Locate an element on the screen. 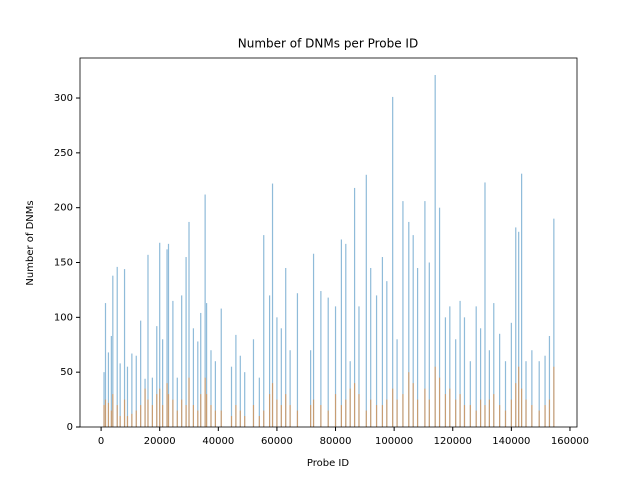 The image size is (640, 484). x-tick-label: 80000 is located at coordinates (336, 441).